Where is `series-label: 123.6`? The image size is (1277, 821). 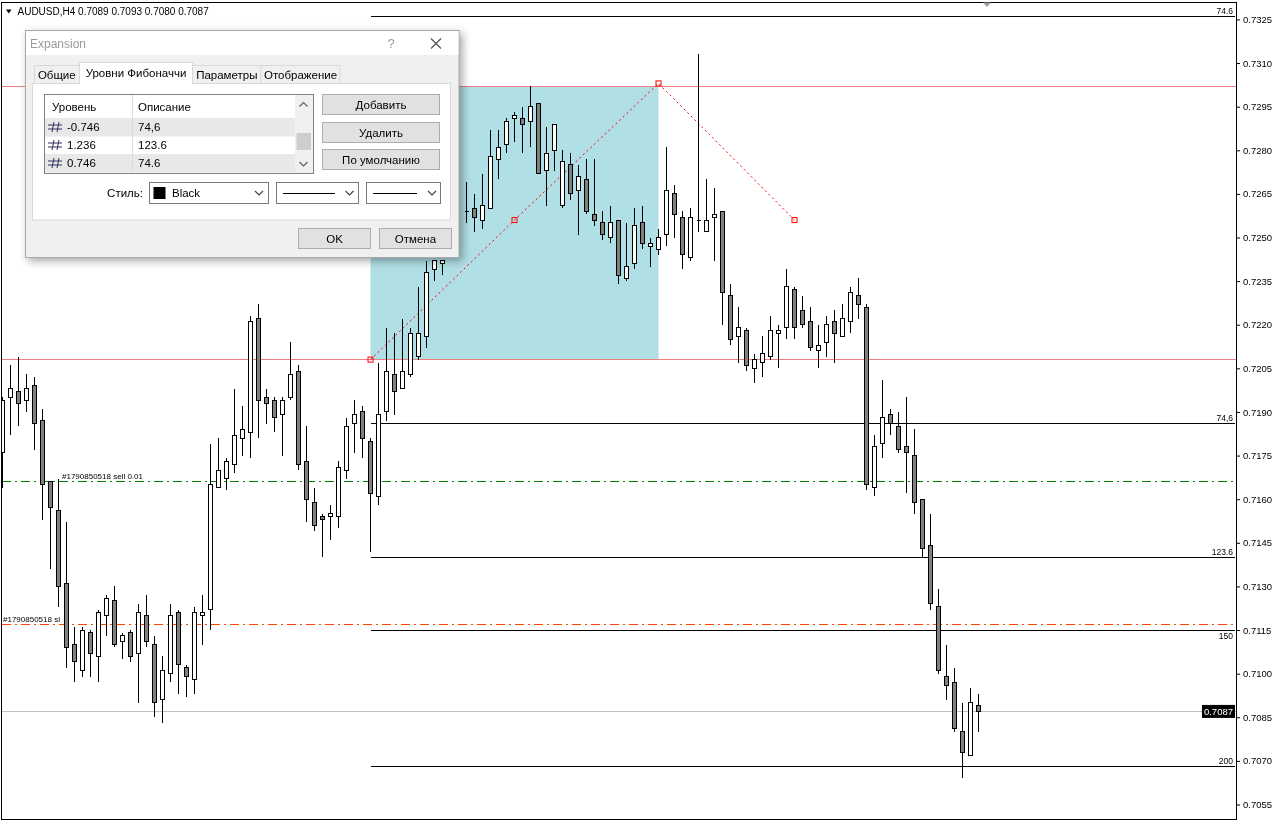 series-label: 123.6 is located at coordinates (1222, 551).